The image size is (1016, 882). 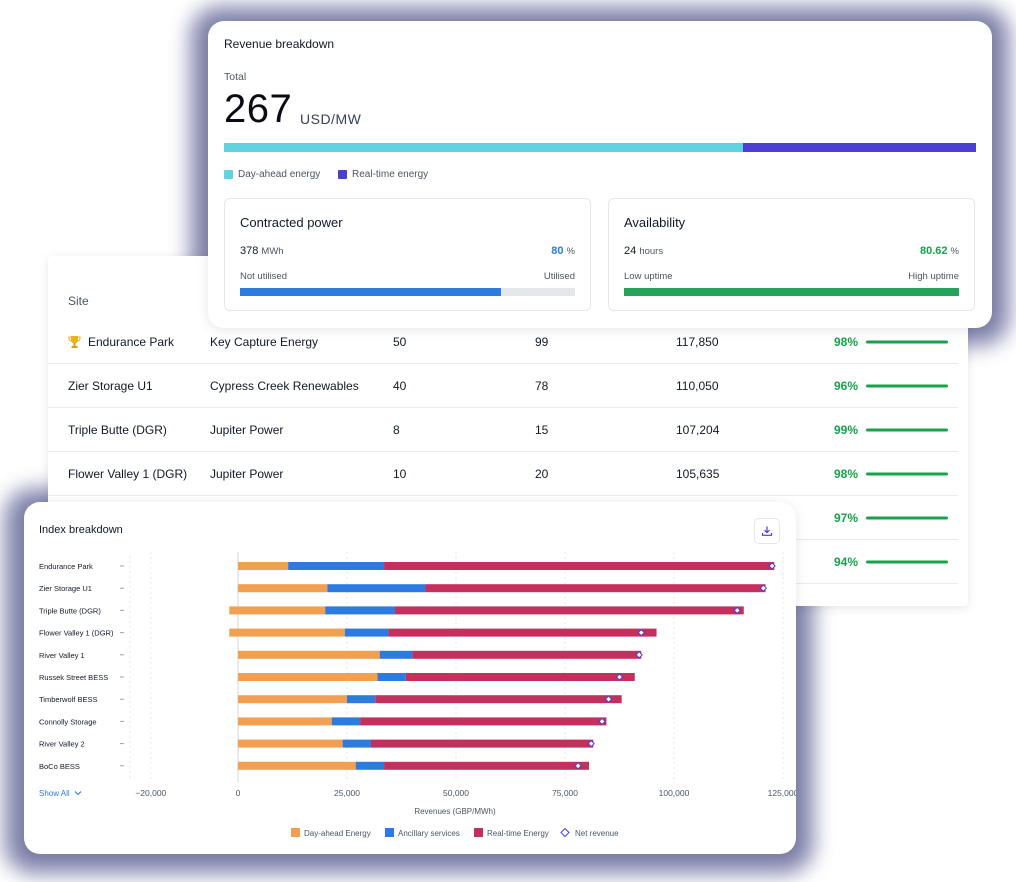 I want to click on category-label: Russek Street BESS, so click(x=73, y=677).